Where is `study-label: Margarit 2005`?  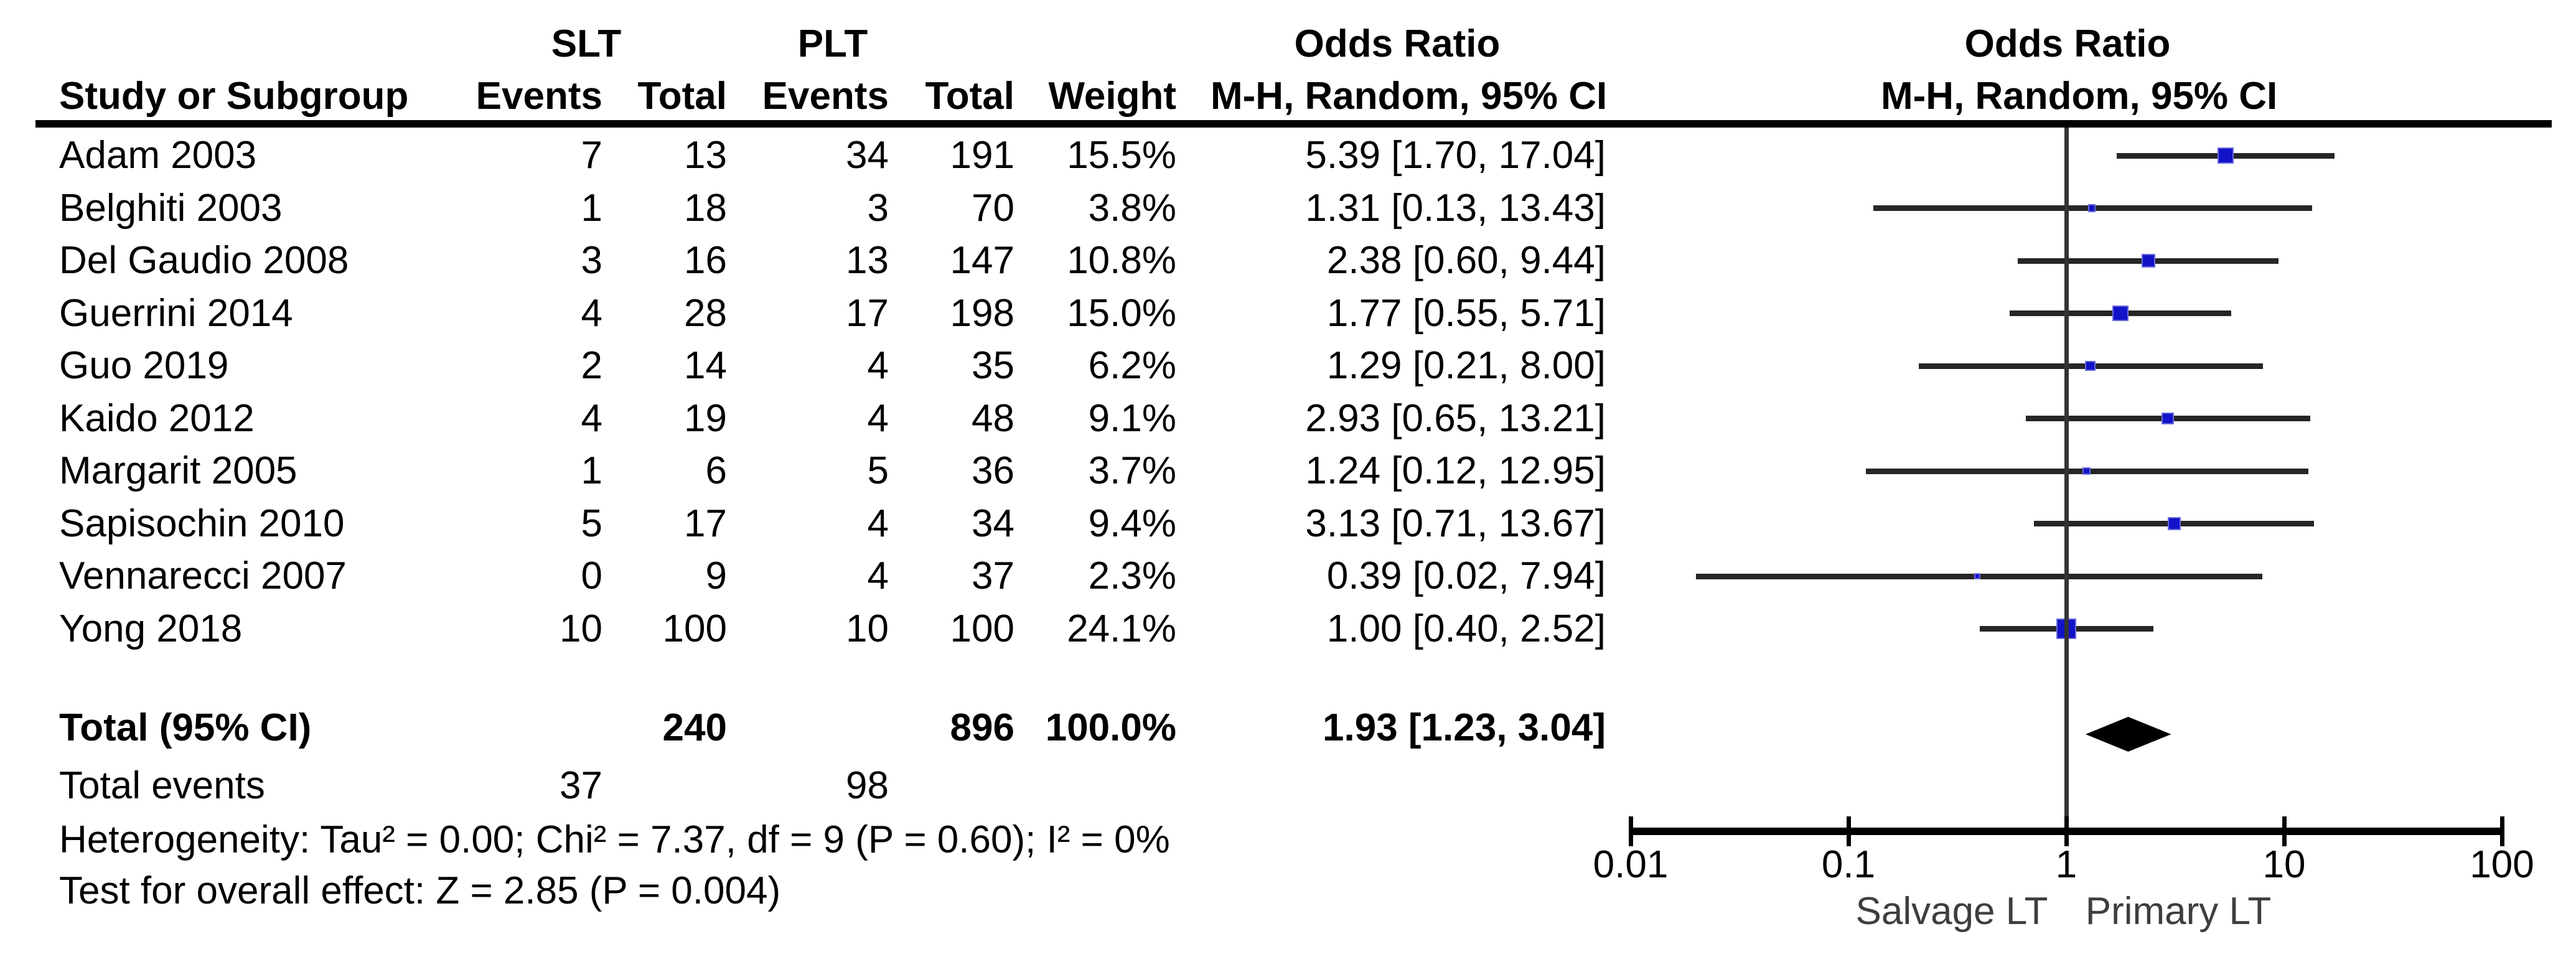 study-label: Margarit 2005 is located at coordinates (178, 470).